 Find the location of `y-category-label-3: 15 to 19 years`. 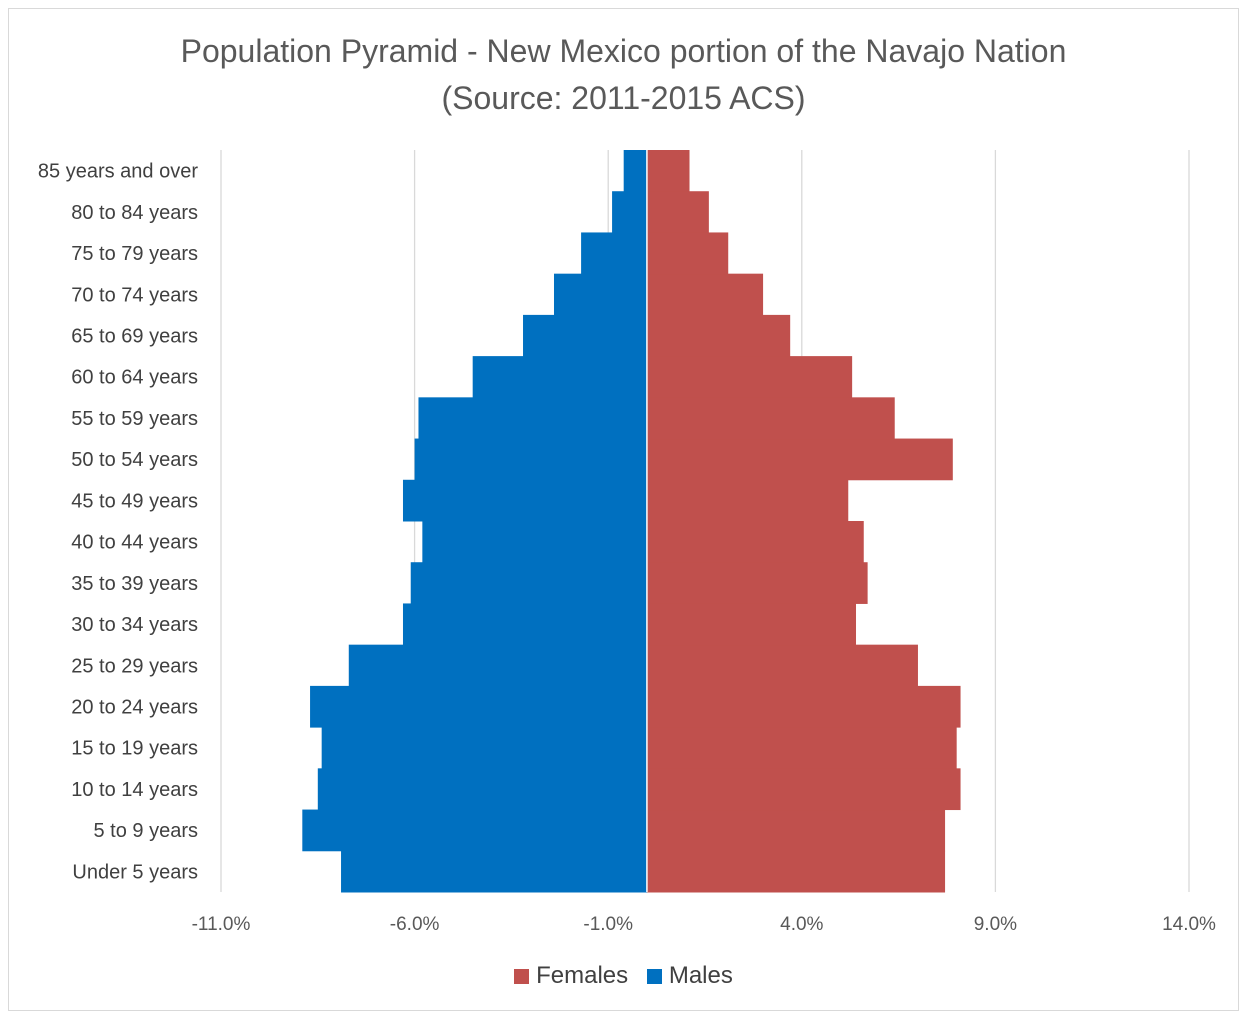

y-category-label-3: 15 to 19 years is located at coordinates (134, 749).